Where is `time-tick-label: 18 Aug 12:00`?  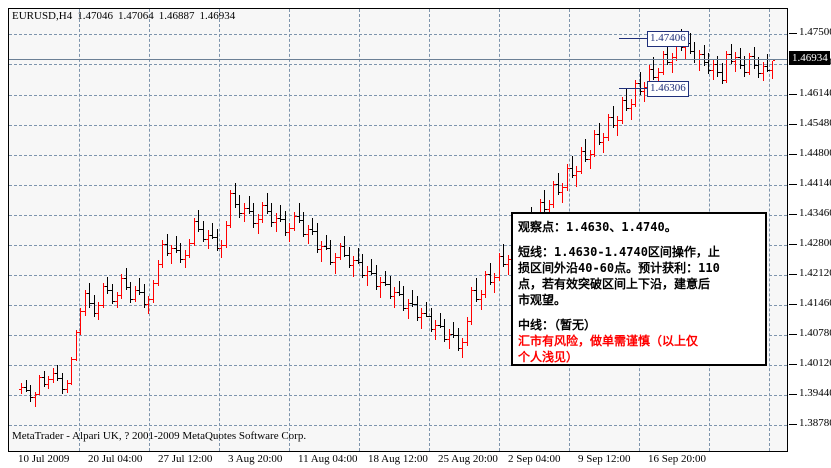 time-tick-label: 18 Aug 12:00 is located at coordinates (398, 459).